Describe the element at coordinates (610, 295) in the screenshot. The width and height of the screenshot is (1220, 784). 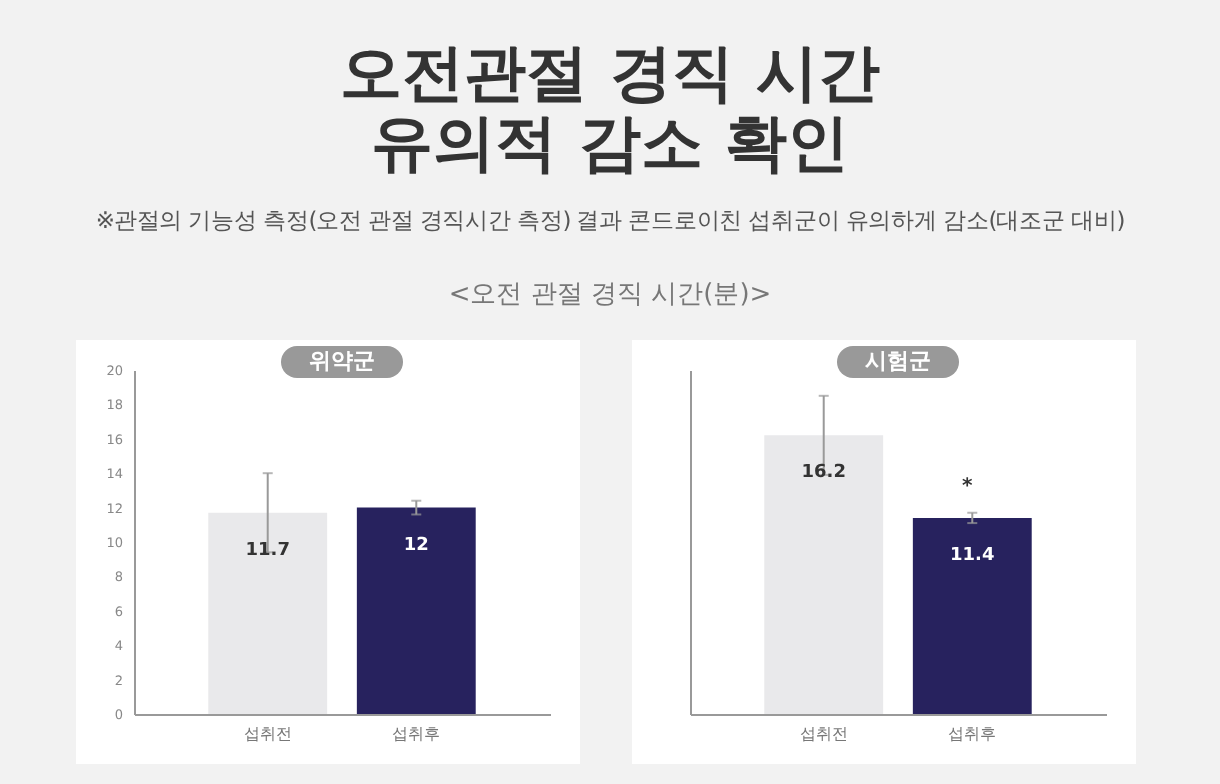
I see `text: <오전 관절 경직 시간(분)>` at that location.